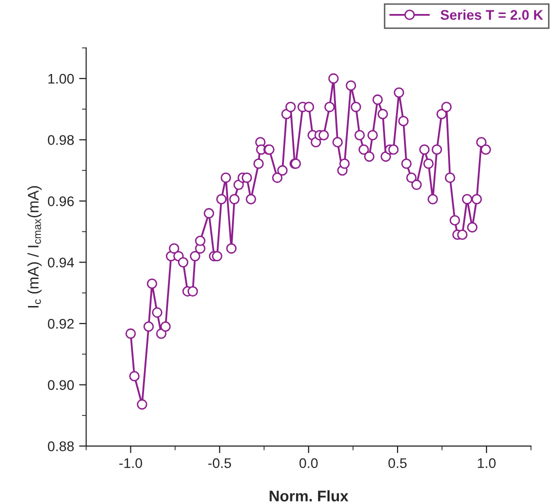 This screenshot has width=556, height=504. I want to click on x-tick-label: 0.5, so click(397, 463).